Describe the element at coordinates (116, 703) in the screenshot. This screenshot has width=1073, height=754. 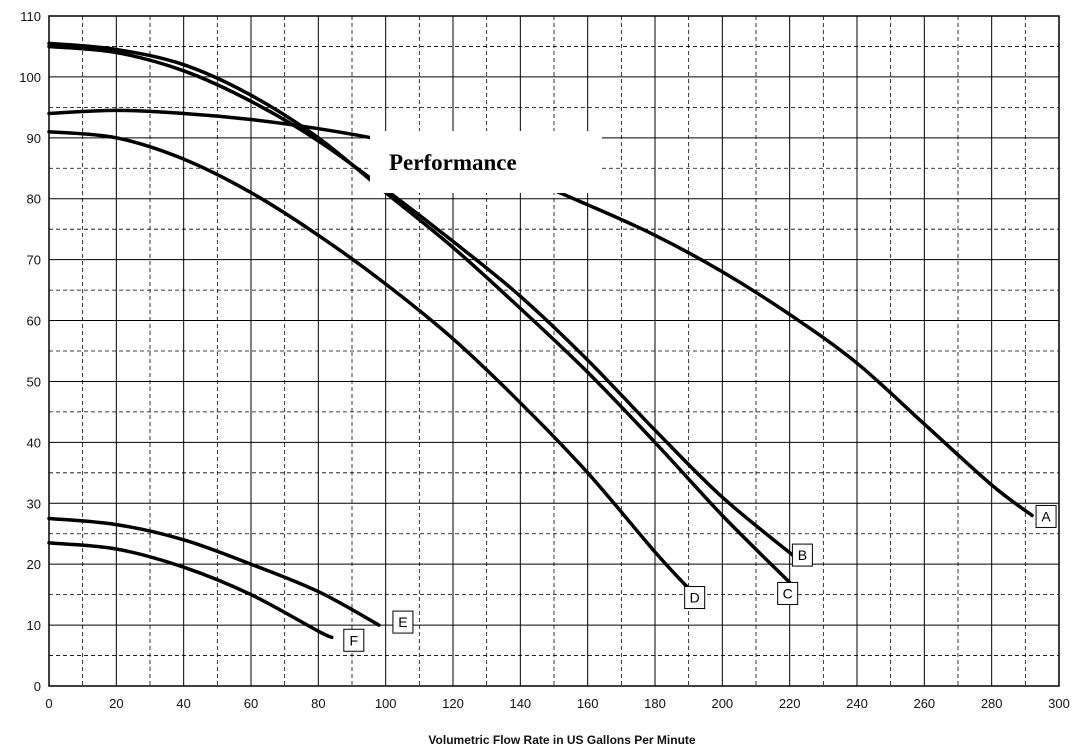
I see `x-tick-label: 20` at that location.